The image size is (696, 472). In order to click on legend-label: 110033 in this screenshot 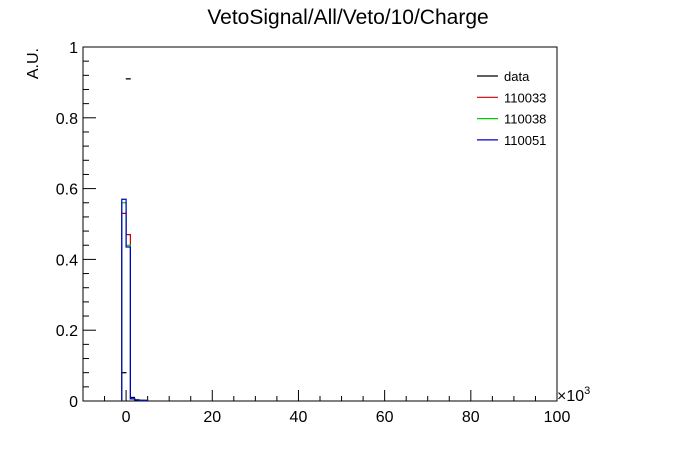, I will do `click(525, 97)`.